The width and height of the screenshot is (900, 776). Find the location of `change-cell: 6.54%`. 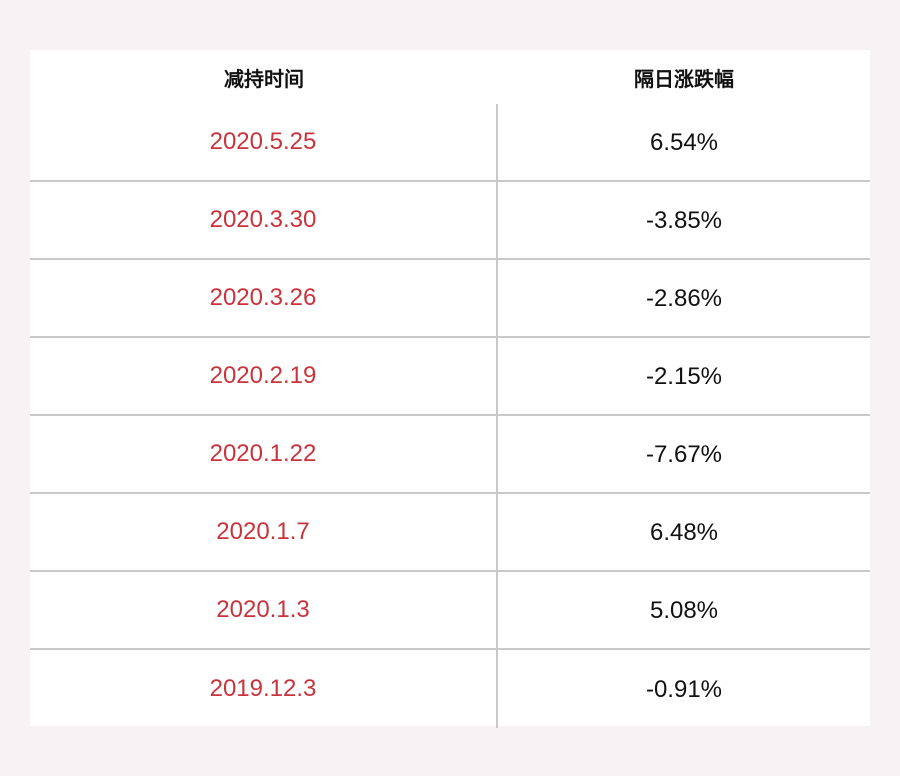

change-cell: 6.54% is located at coordinates (684, 142).